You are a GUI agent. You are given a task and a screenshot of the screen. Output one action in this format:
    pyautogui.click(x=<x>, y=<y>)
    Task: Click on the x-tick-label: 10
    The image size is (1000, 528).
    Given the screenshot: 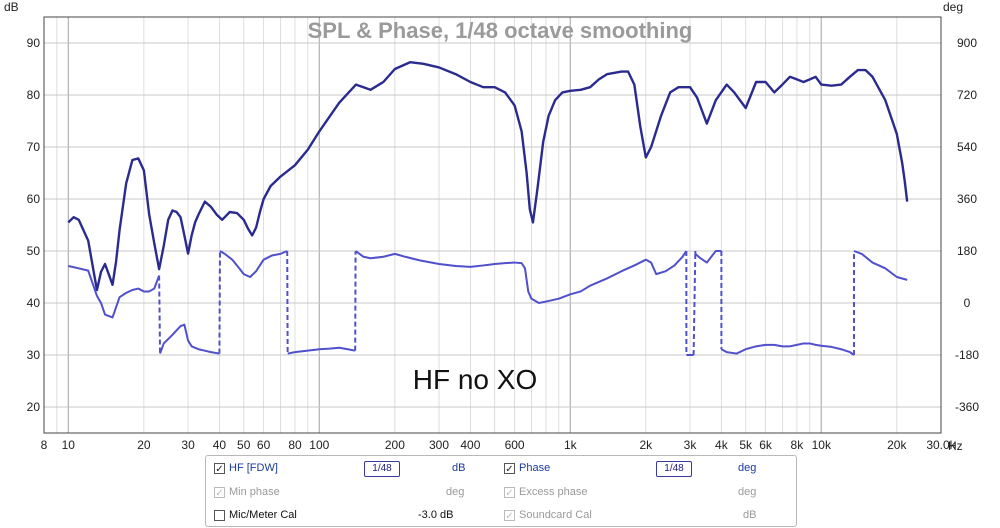 What is the action you would take?
    pyautogui.click(x=69, y=445)
    